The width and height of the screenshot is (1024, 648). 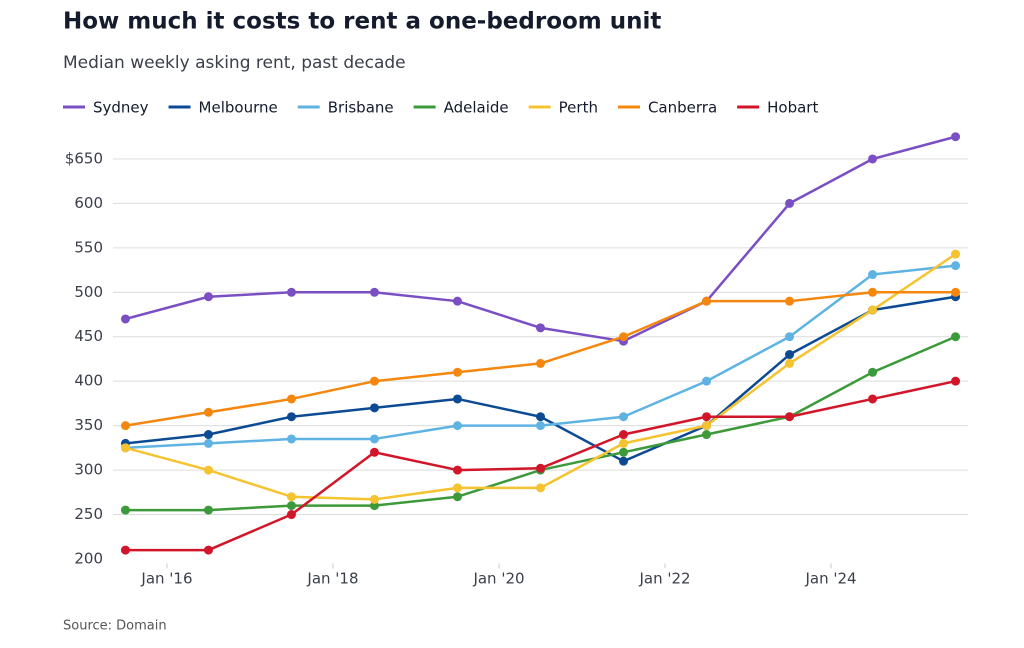 I want to click on y-tick-label: 450, so click(x=88, y=336).